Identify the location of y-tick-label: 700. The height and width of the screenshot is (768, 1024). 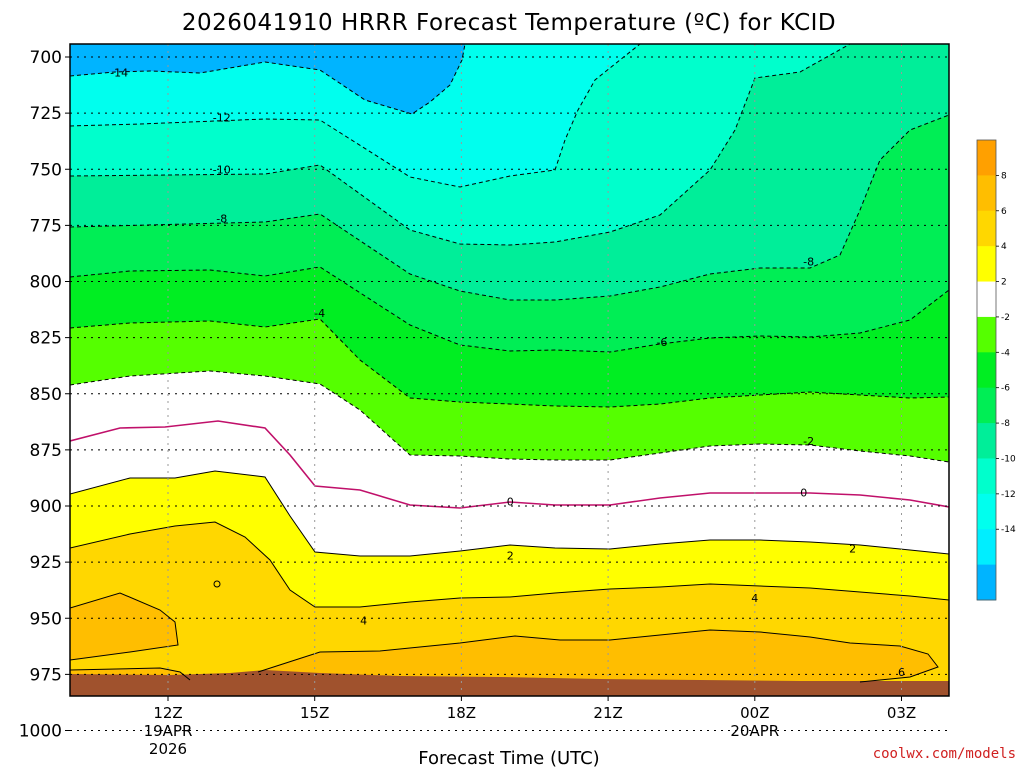
(46, 58).